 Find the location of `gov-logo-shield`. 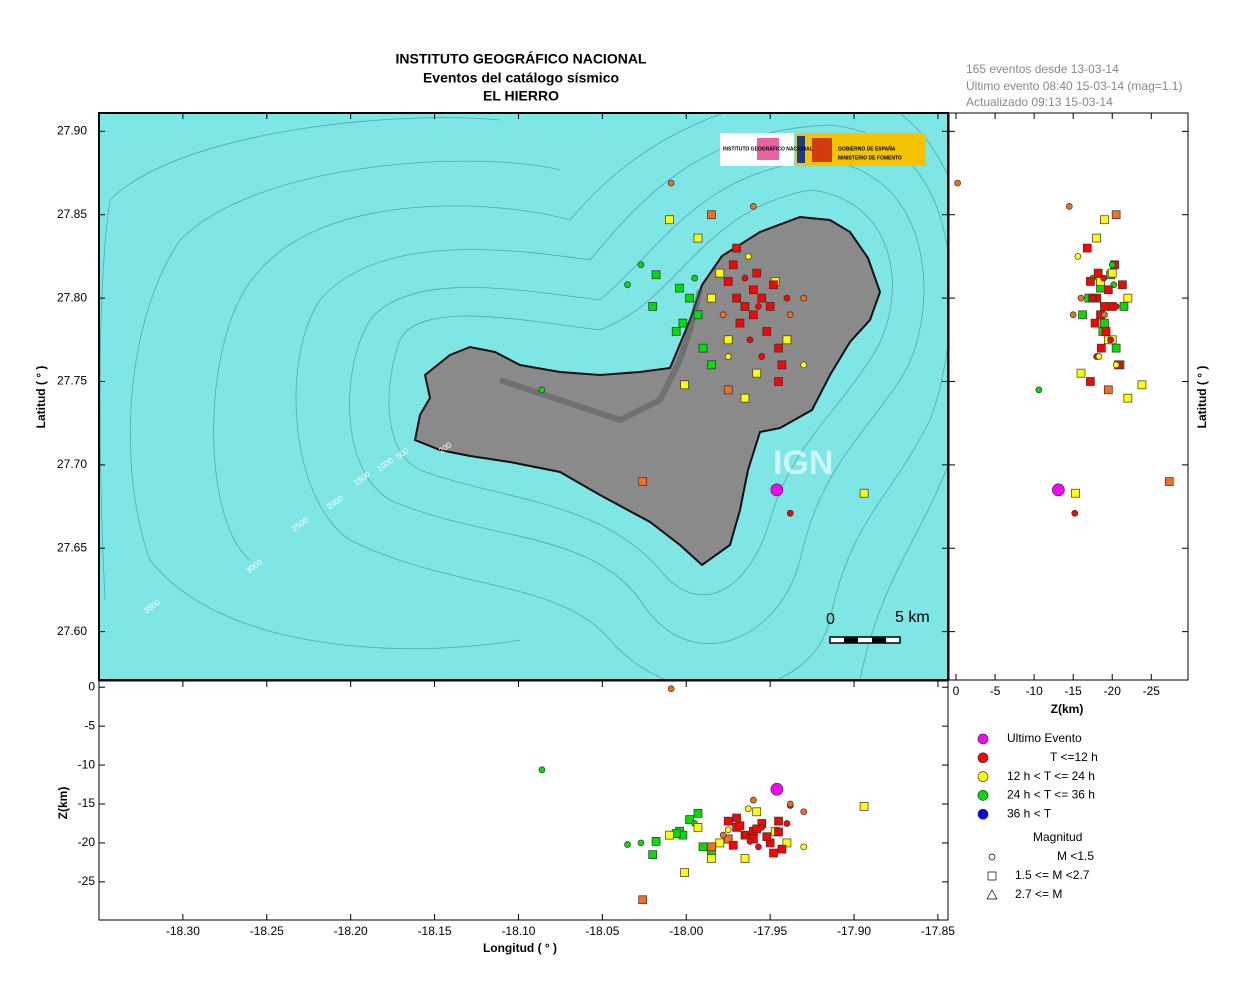

gov-logo-shield is located at coordinates (822, 150).